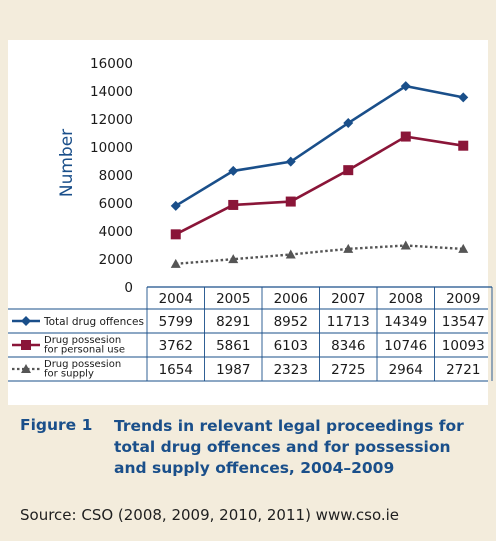  I want to click on y-axis: 0 2000 4000 6000 8000 10000 12000 14000 16000, so click(111, 176).